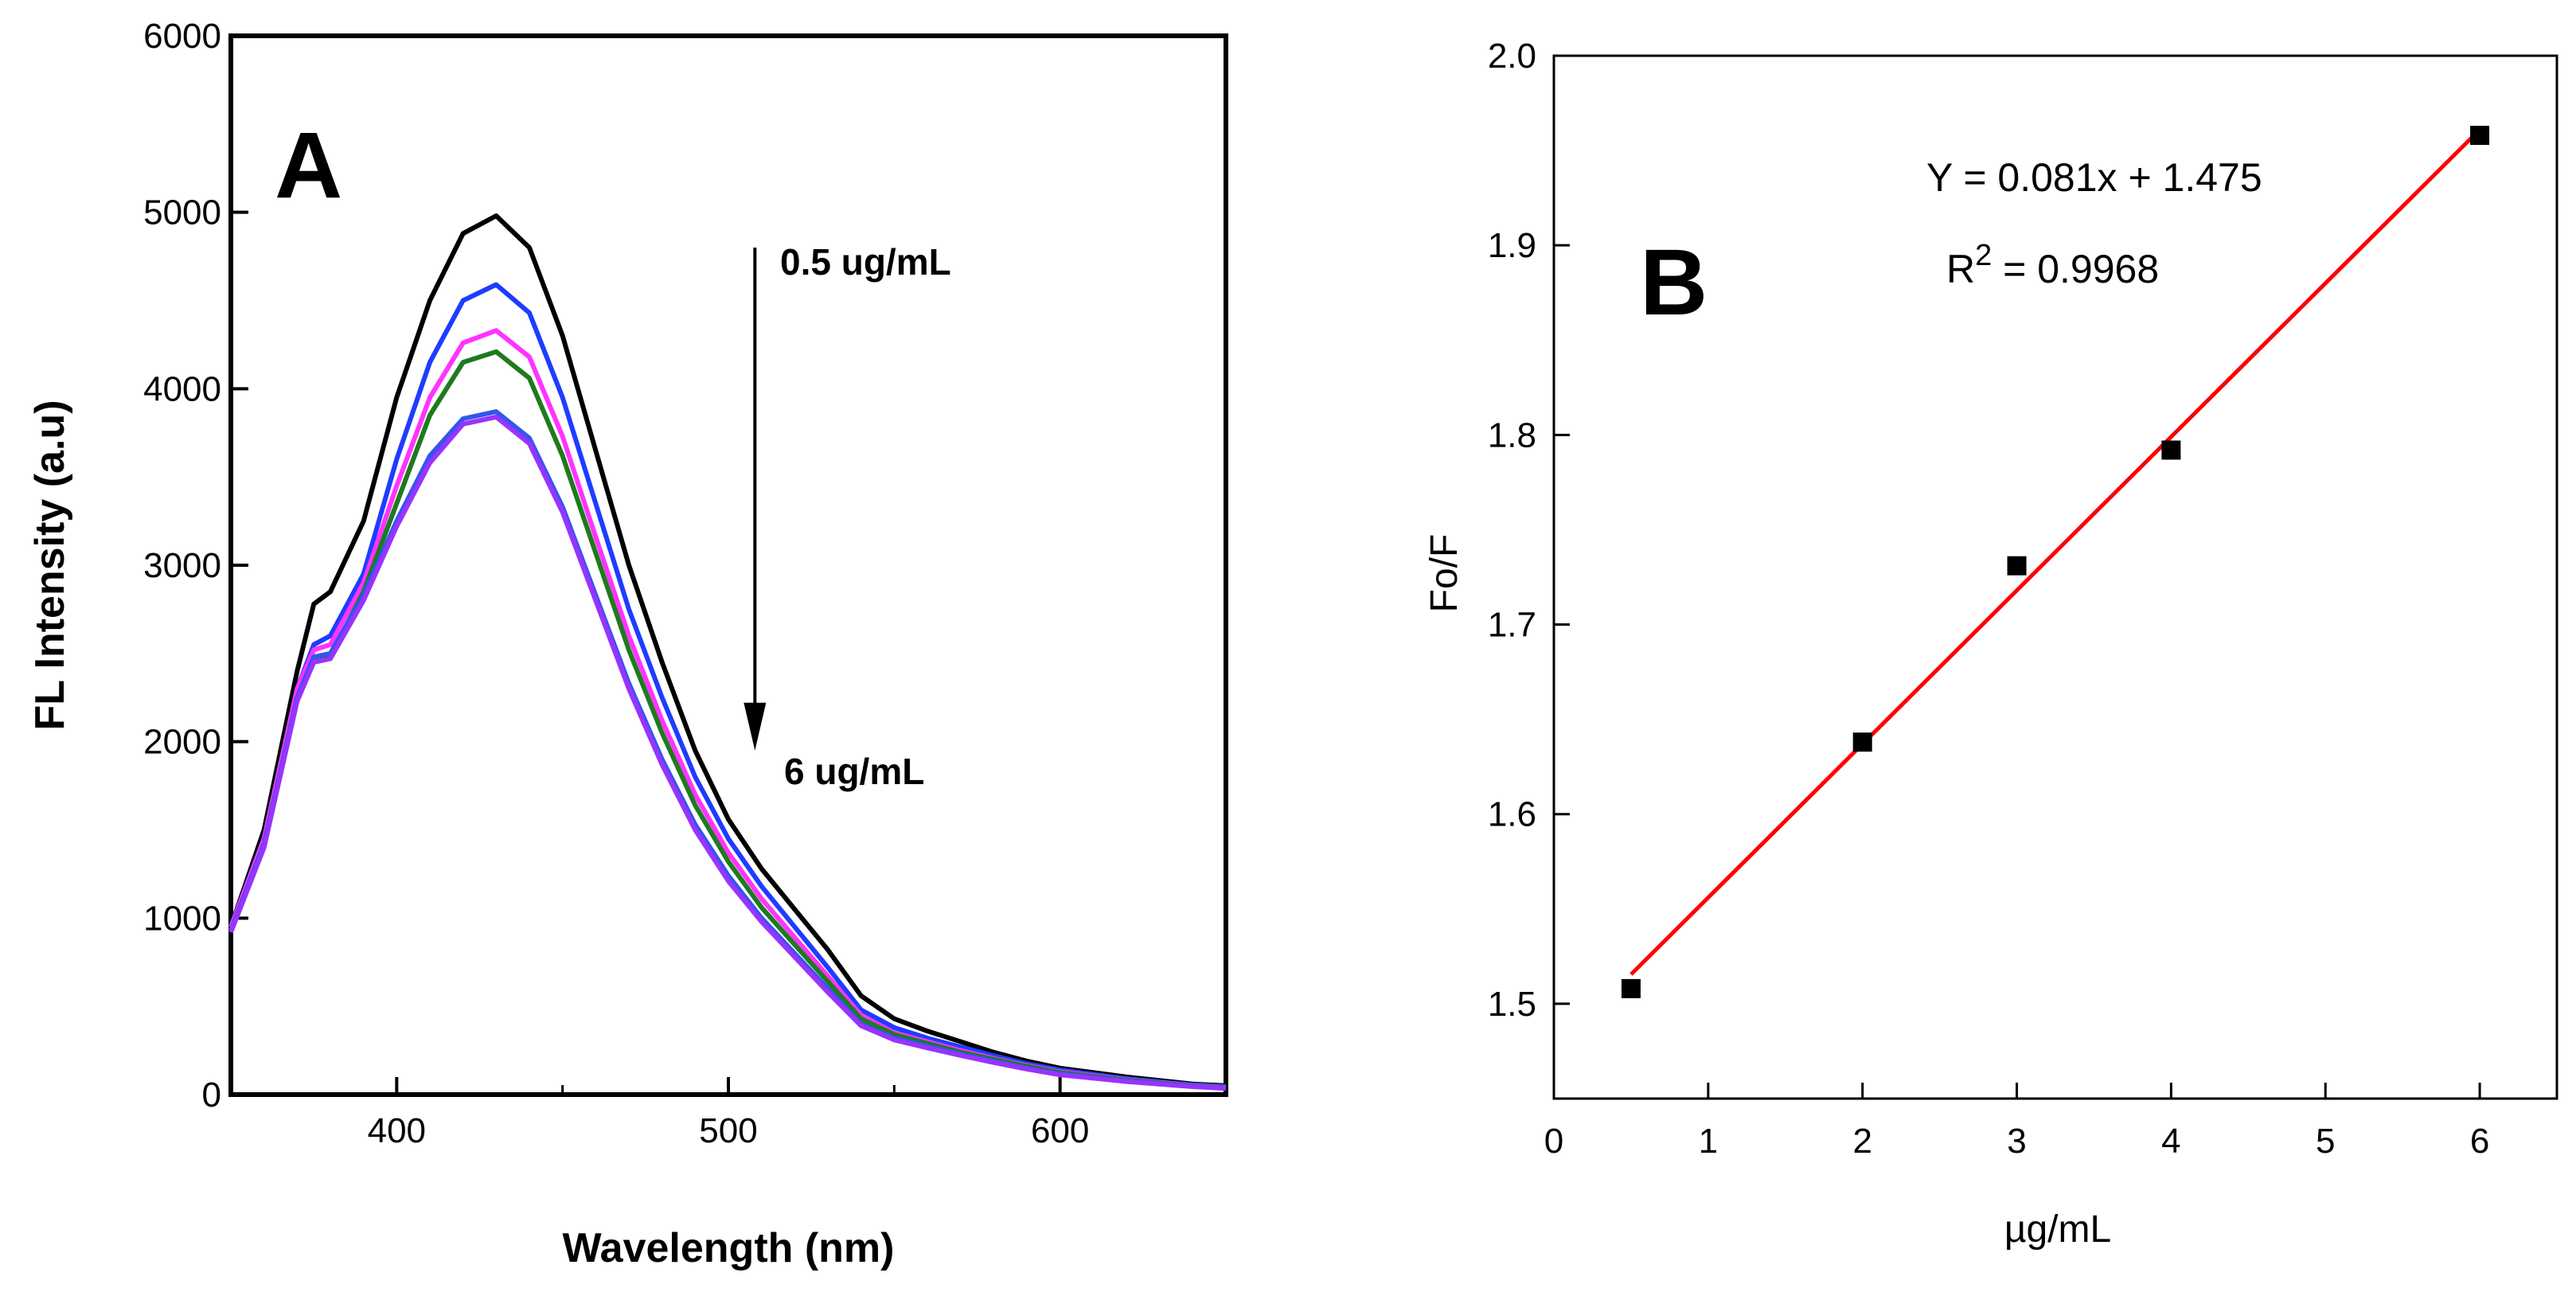 The height and width of the screenshot is (1296, 2576). What do you see at coordinates (182, 388) in the screenshot?
I see `y-tick-label: 4000` at bounding box center [182, 388].